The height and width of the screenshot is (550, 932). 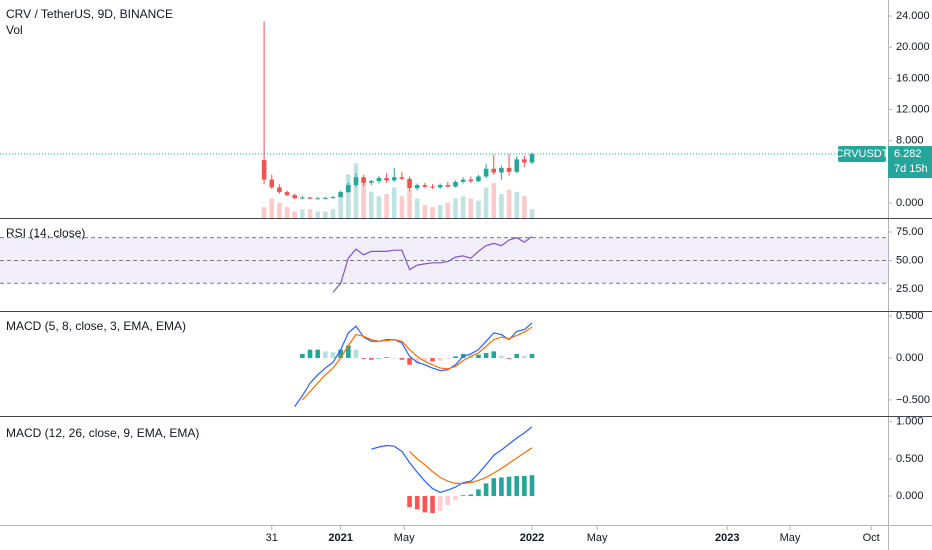 I want to click on macd-title: MACD (12, 26, close, 9, EMA, EMA), so click(x=102, y=433).